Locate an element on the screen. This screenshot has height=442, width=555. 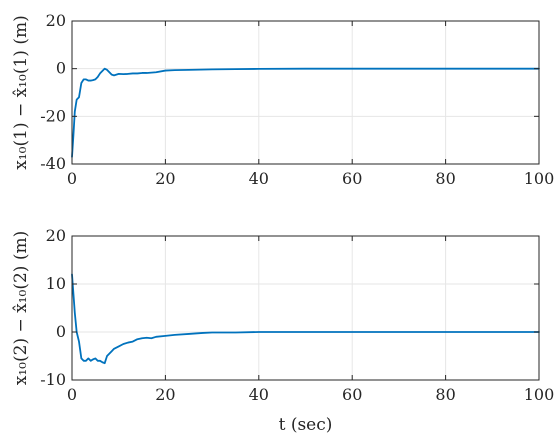
y-tick-label: -10 is located at coordinates (53, 379).